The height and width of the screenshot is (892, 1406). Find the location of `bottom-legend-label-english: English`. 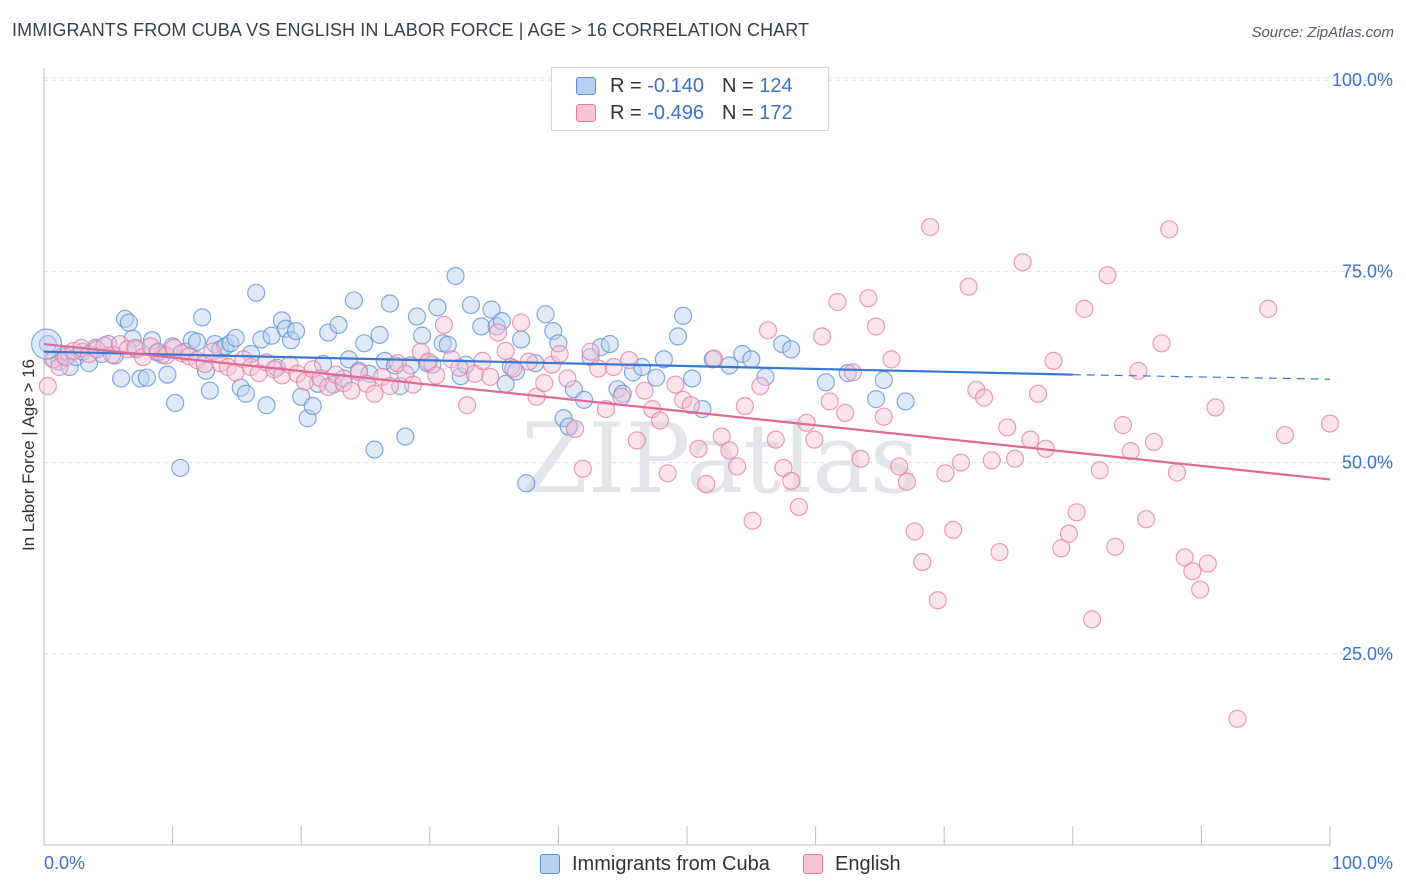

bottom-legend-label-english: English is located at coordinates (868, 863).